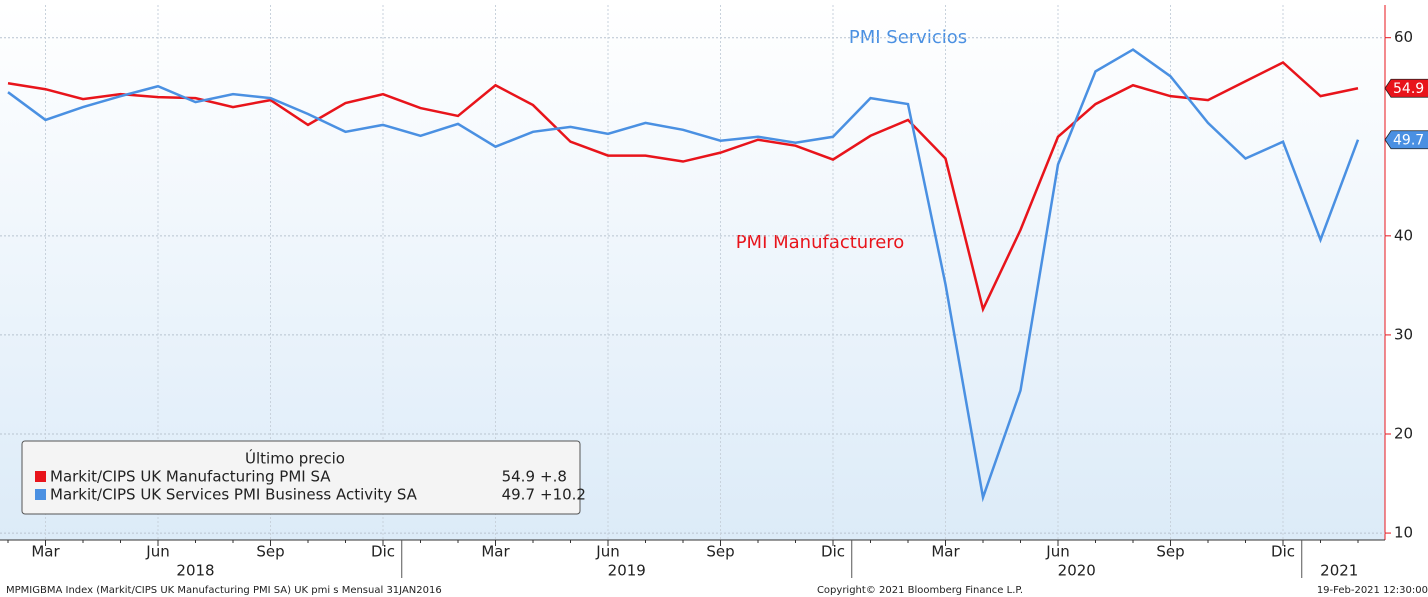  What do you see at coordinates (1403, 433) in the screenshot?
I see `y-tick-label: 20` at bounding box center [1403, 433].